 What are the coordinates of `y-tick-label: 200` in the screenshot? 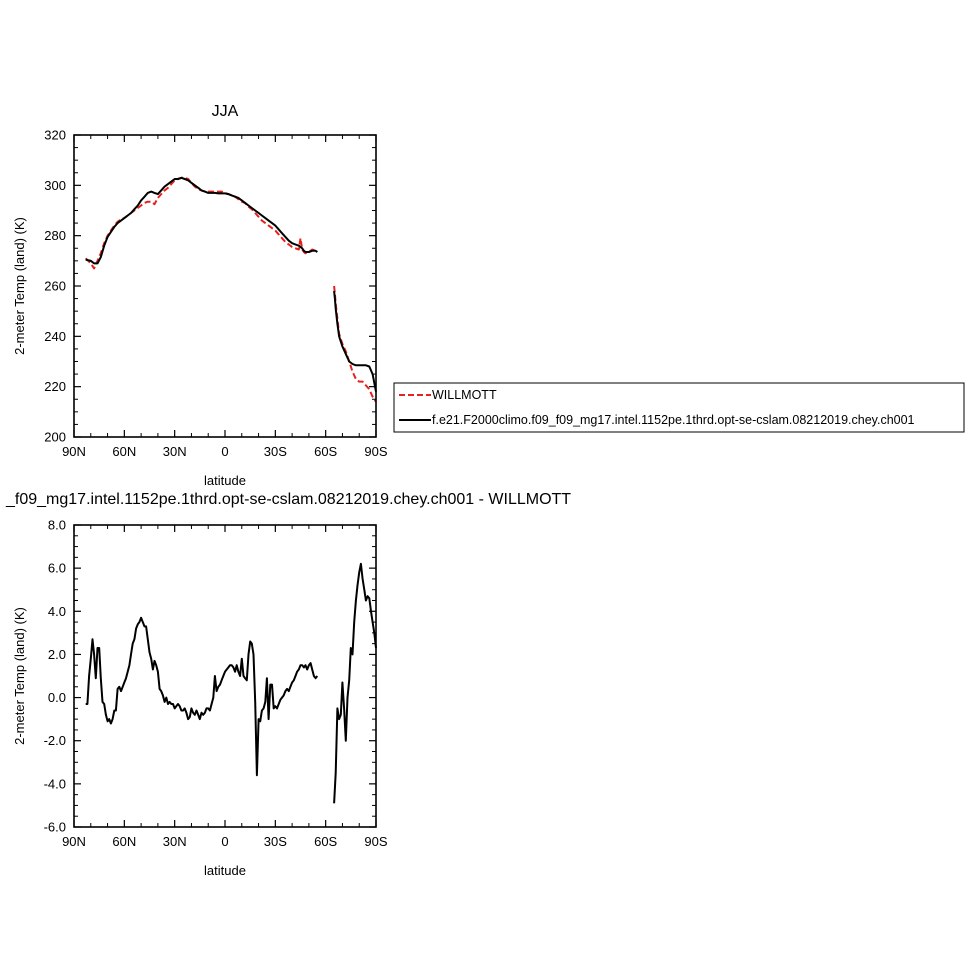 It's located at (55, 437).